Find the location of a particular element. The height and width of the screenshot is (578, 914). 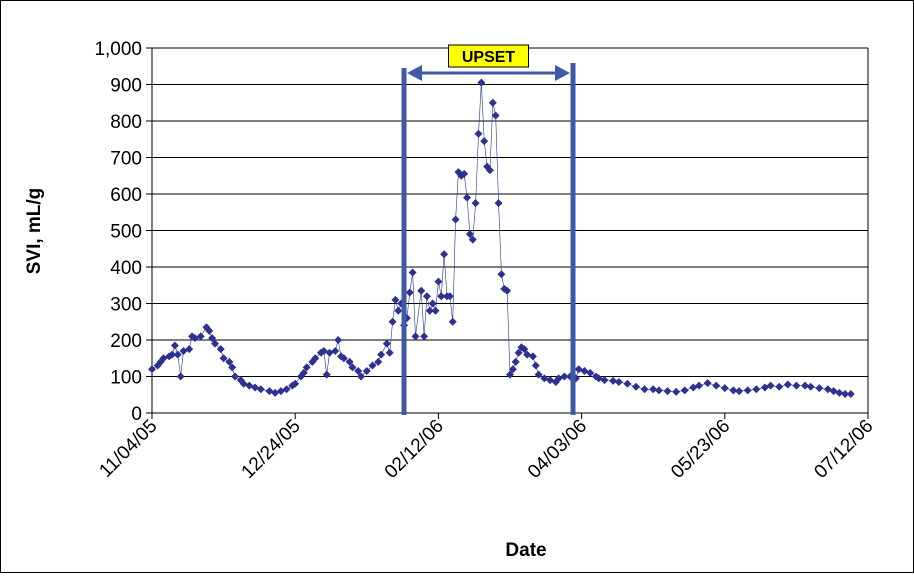

y-tick-label: 900 is located at coordinates (126, 86).